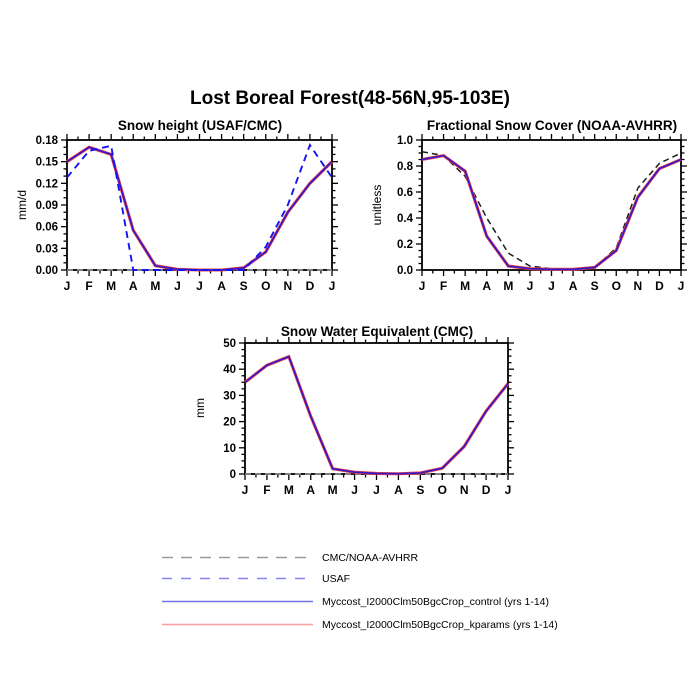 The width and height of the screenshot is (700, 700). What do you see at coordinates (200, 408) in the screenshot?
I see `snow-water-equivalent-y-axis-label: mm` at bounding box center [200, 408].